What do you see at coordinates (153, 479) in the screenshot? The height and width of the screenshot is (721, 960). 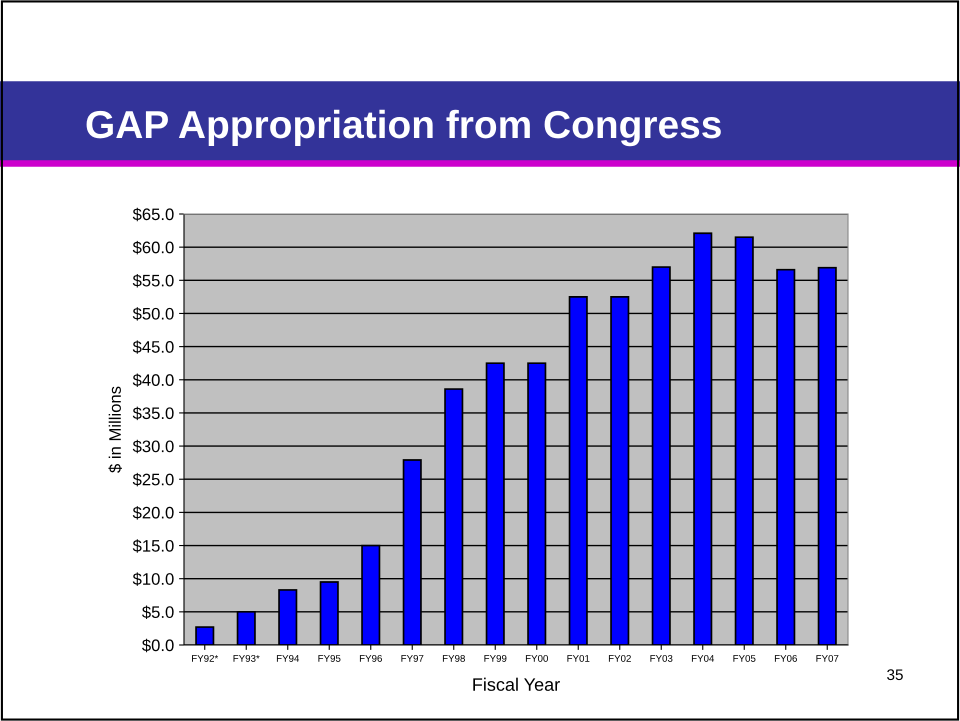 I see `y-tick-label: $25.0` at bounding box center [153, 479].